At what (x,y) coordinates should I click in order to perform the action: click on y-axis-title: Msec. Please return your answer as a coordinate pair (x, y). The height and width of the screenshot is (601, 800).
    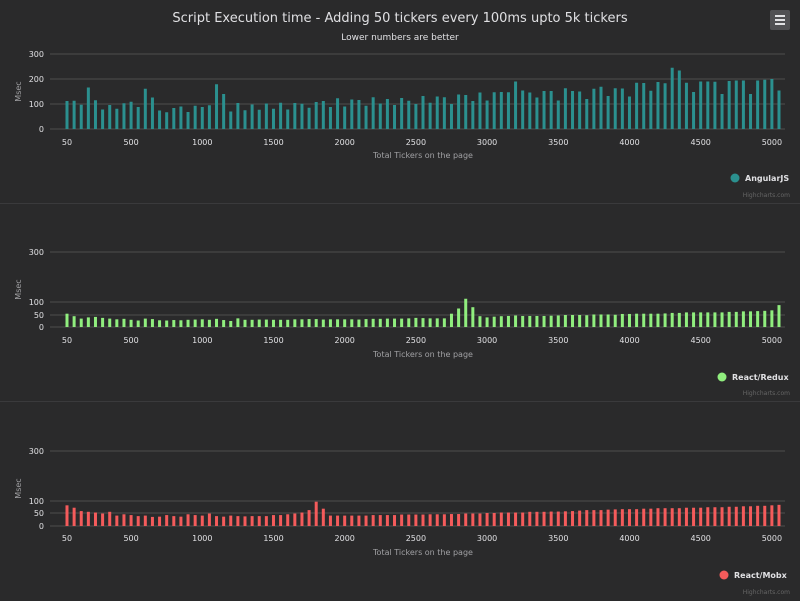
    Looking at the image, I should click on (18, 289).